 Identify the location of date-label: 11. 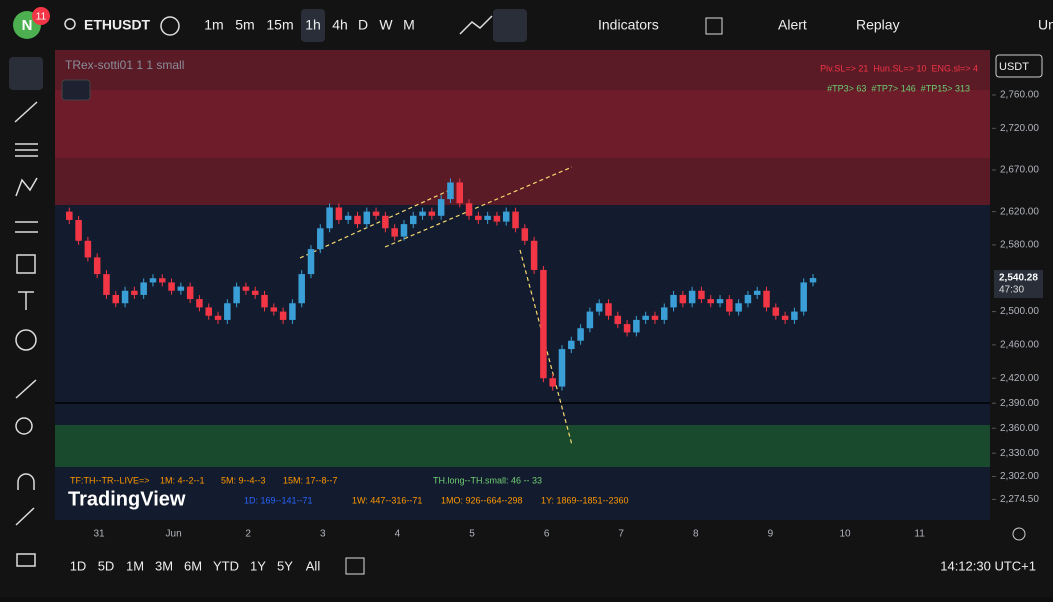
(919, 534).